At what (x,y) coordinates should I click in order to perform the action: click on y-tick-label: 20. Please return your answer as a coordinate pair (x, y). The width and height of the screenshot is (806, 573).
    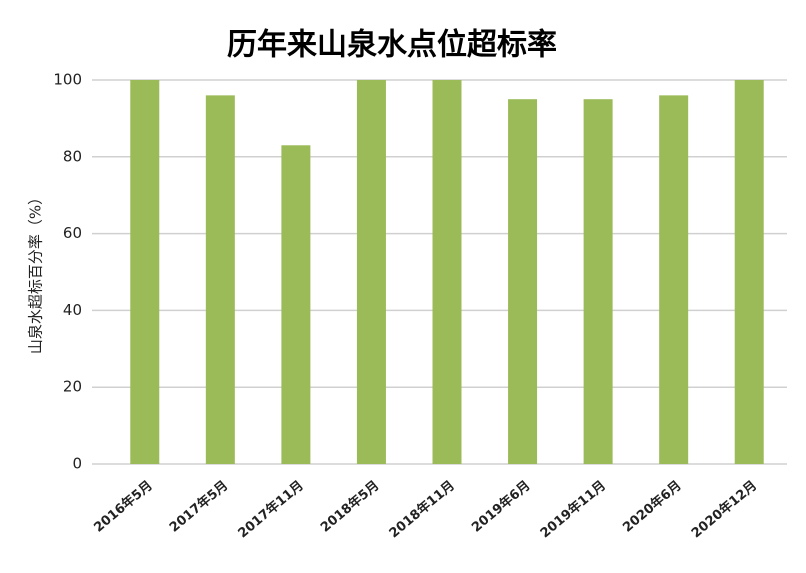
    Looking at the image, I should click on (72, 387).